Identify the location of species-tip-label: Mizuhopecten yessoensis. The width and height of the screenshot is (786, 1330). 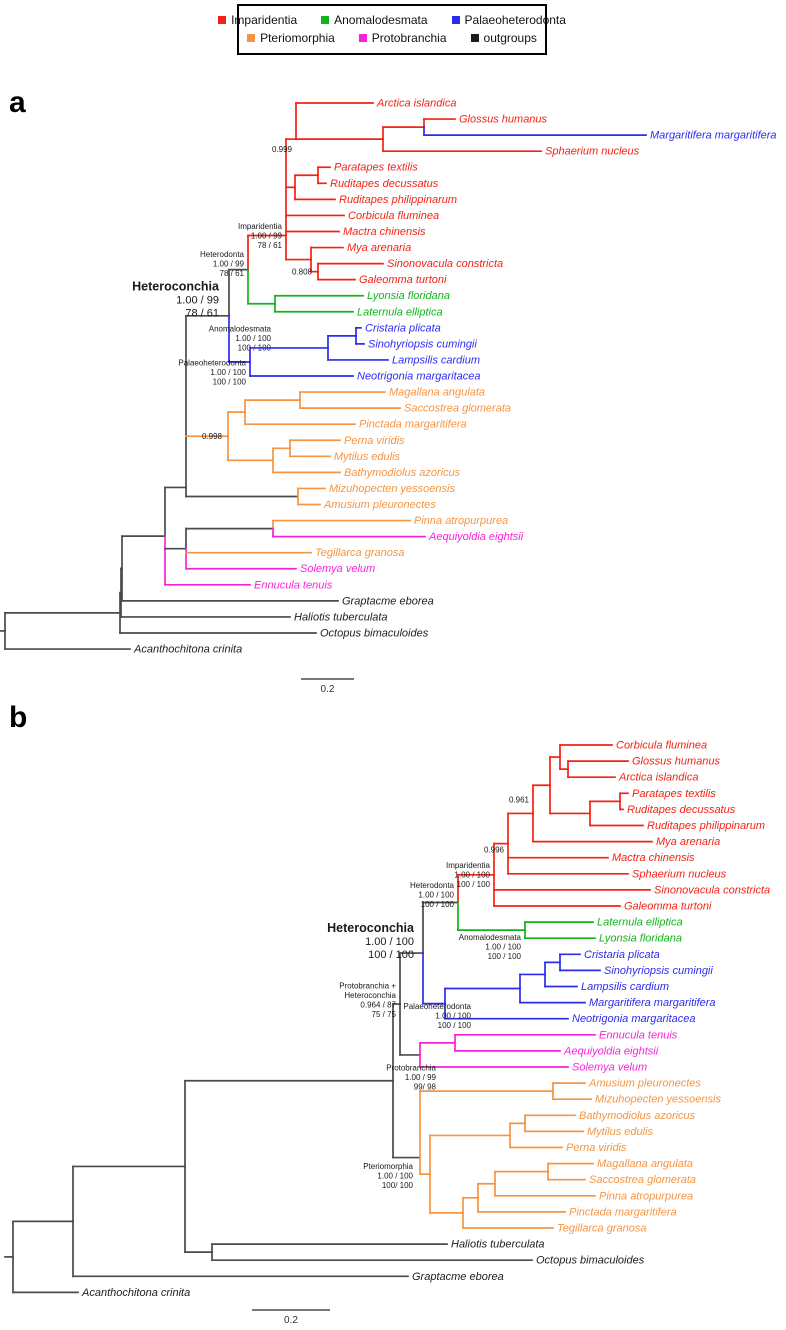
(658, 1100).